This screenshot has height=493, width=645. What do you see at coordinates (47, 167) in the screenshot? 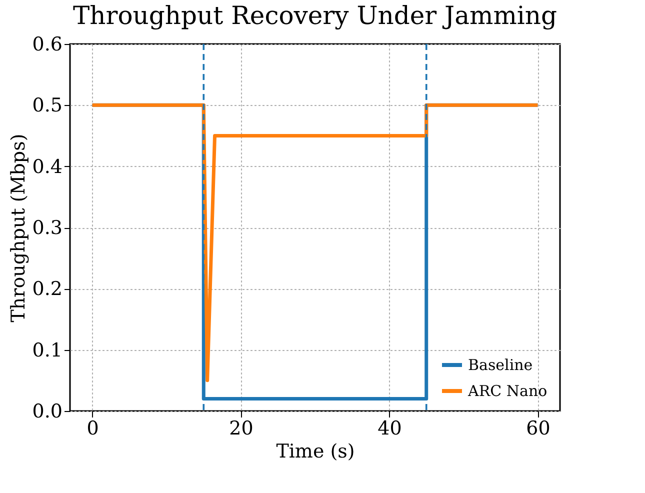
I see `y-tick-label: 0.4` at bounding box center [47, 167].